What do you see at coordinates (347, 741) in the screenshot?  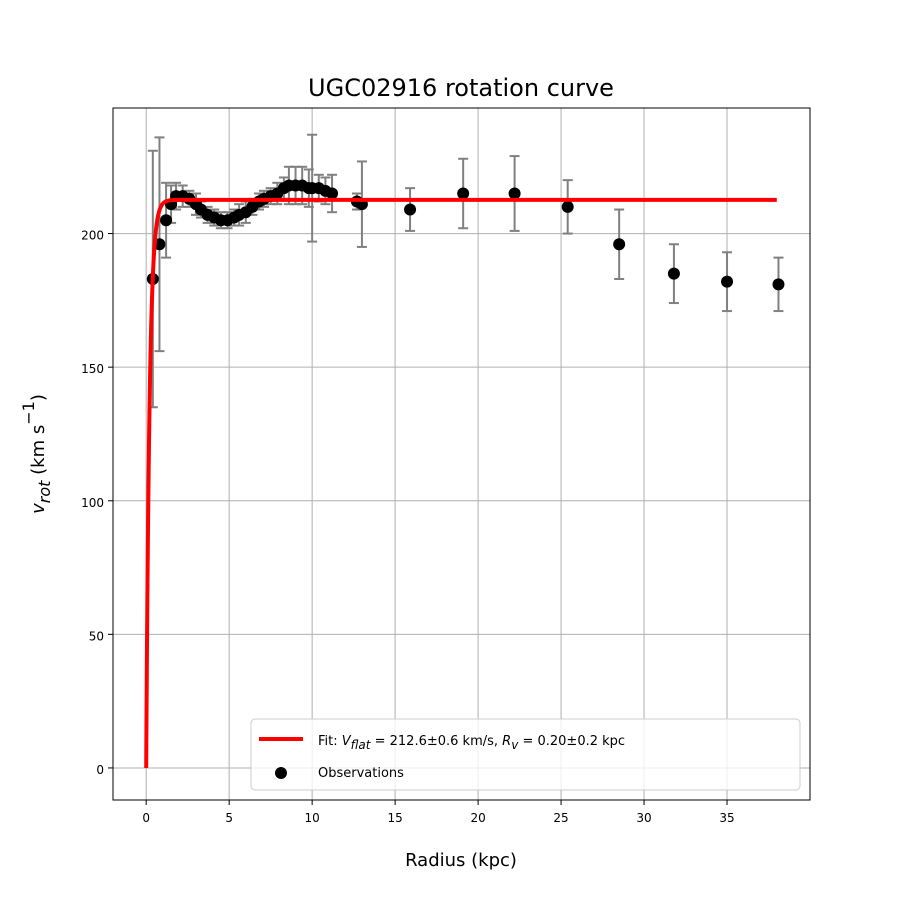 I see `legend-fit-vsym: V` at bounding box center [347, 741].